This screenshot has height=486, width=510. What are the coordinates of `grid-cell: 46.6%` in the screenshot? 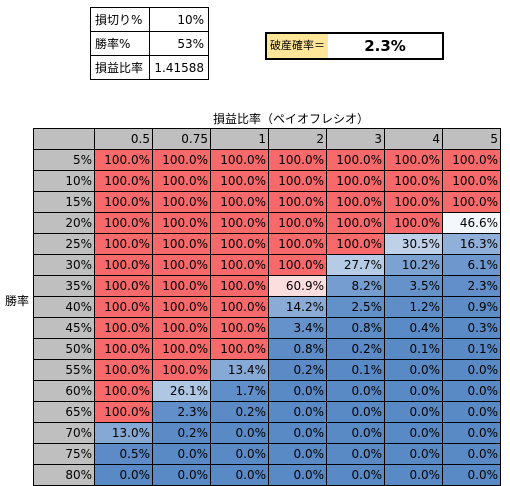 It's located at (471, 223).